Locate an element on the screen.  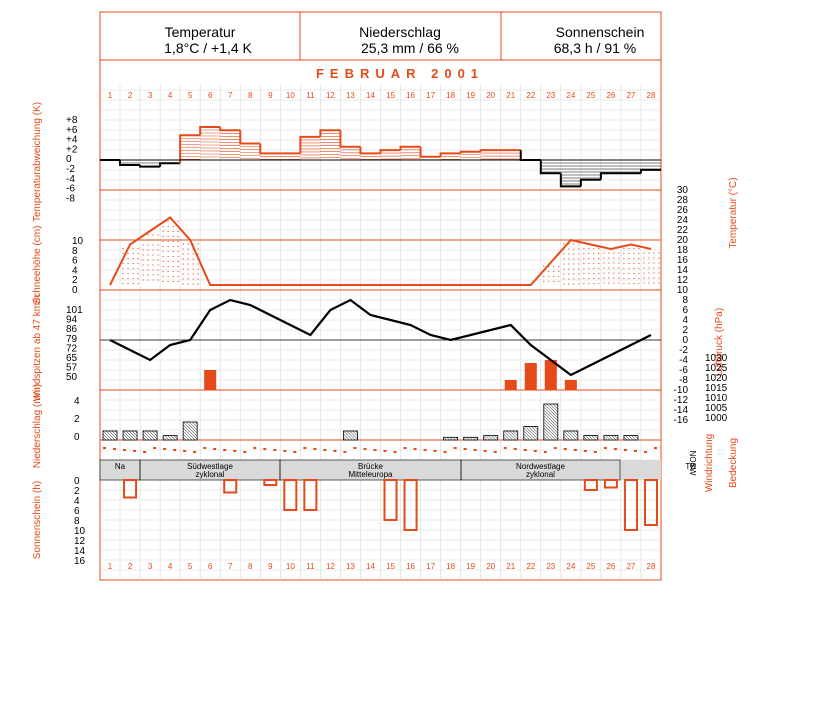
day-label-bottom: 10 is located at coordinates (290, 566).